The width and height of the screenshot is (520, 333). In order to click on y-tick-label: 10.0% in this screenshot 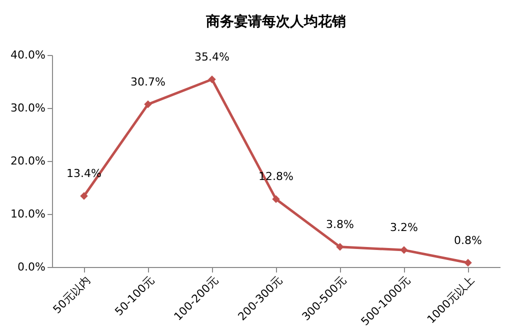, I will do `click(28, 214)`.